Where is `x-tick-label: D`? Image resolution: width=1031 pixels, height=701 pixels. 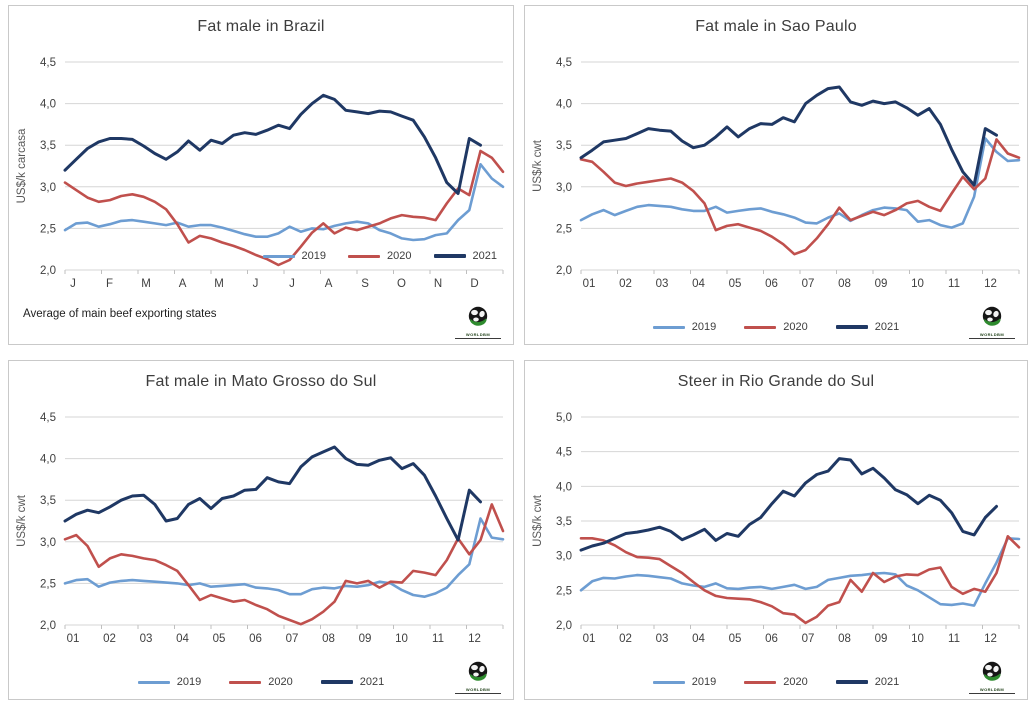 x-tick-label: D is located at coordinates (474, 284).